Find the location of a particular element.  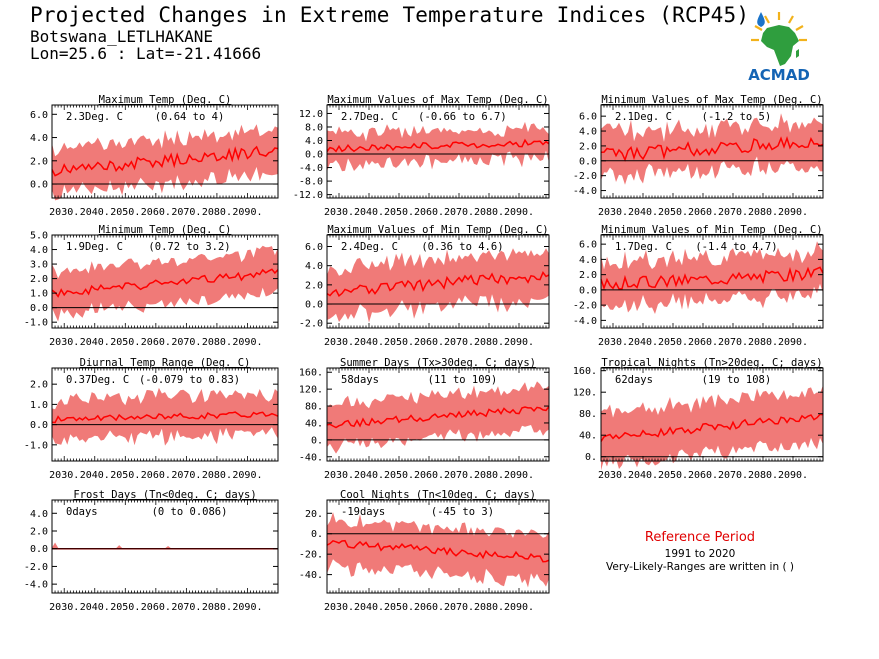

chart-title: Frost Days (Tn<0deg. C; days) is located at coordinates (164, 495).